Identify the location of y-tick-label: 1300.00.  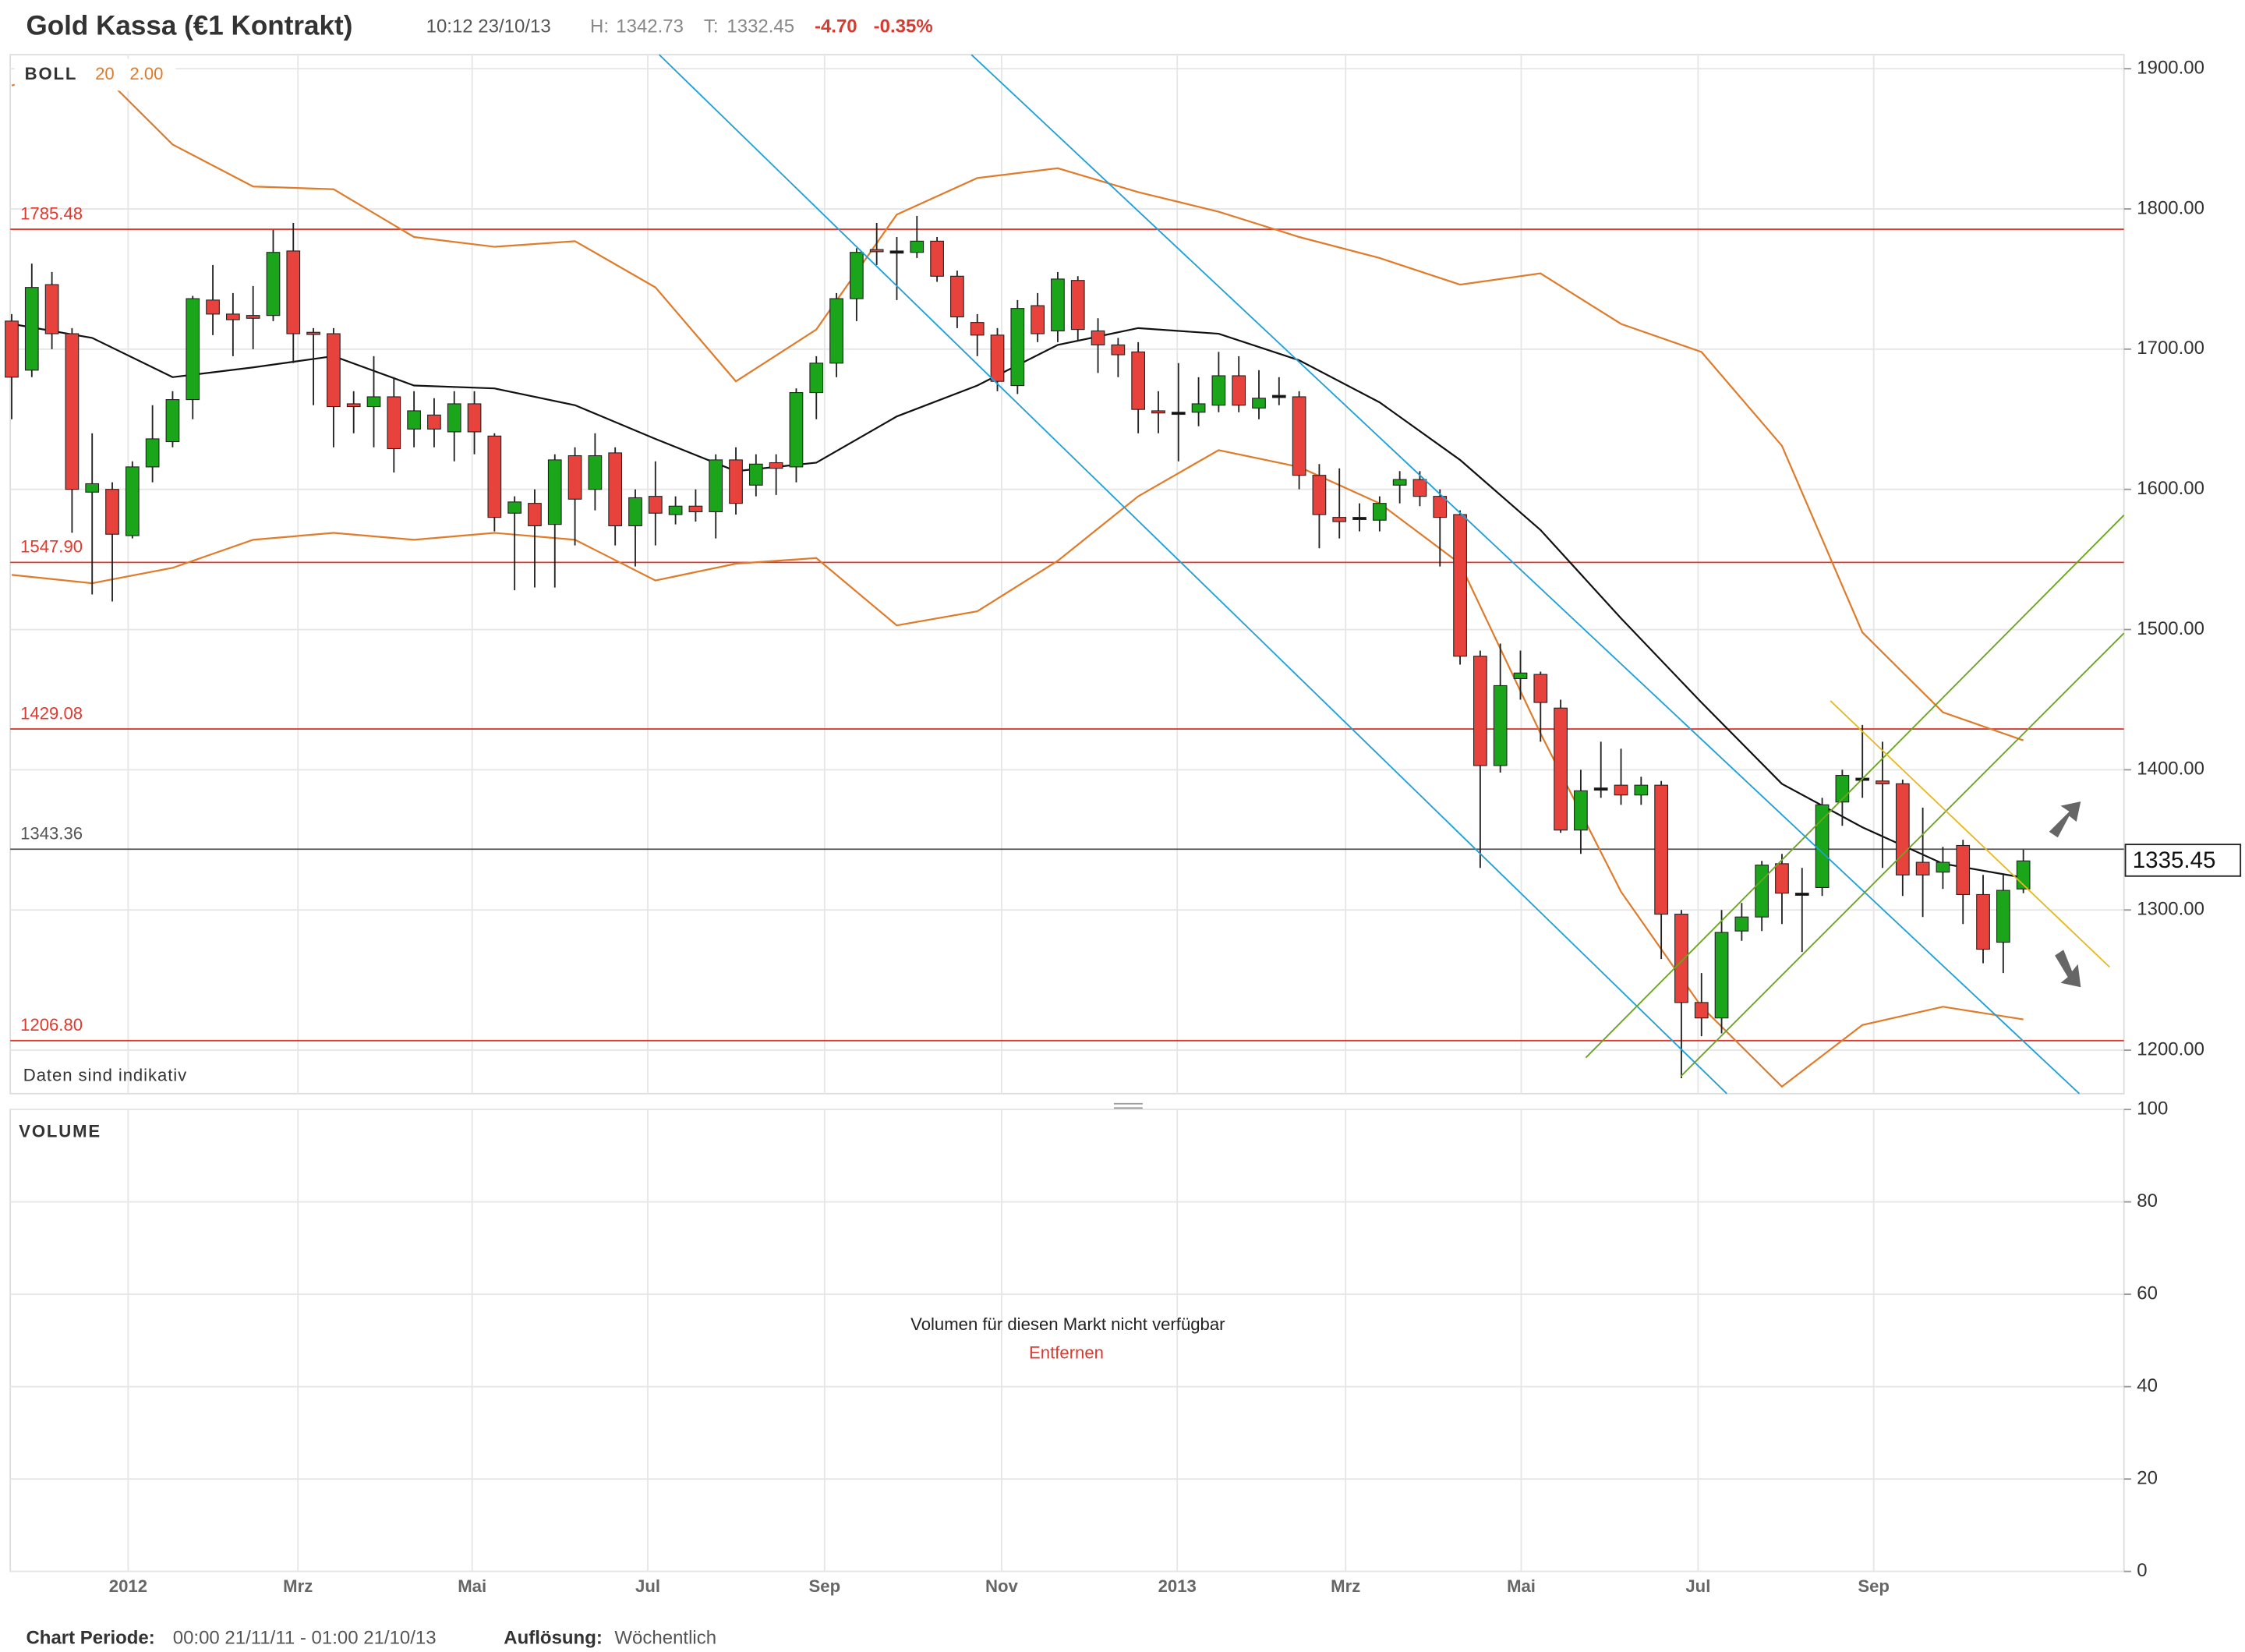
(2170, 909).